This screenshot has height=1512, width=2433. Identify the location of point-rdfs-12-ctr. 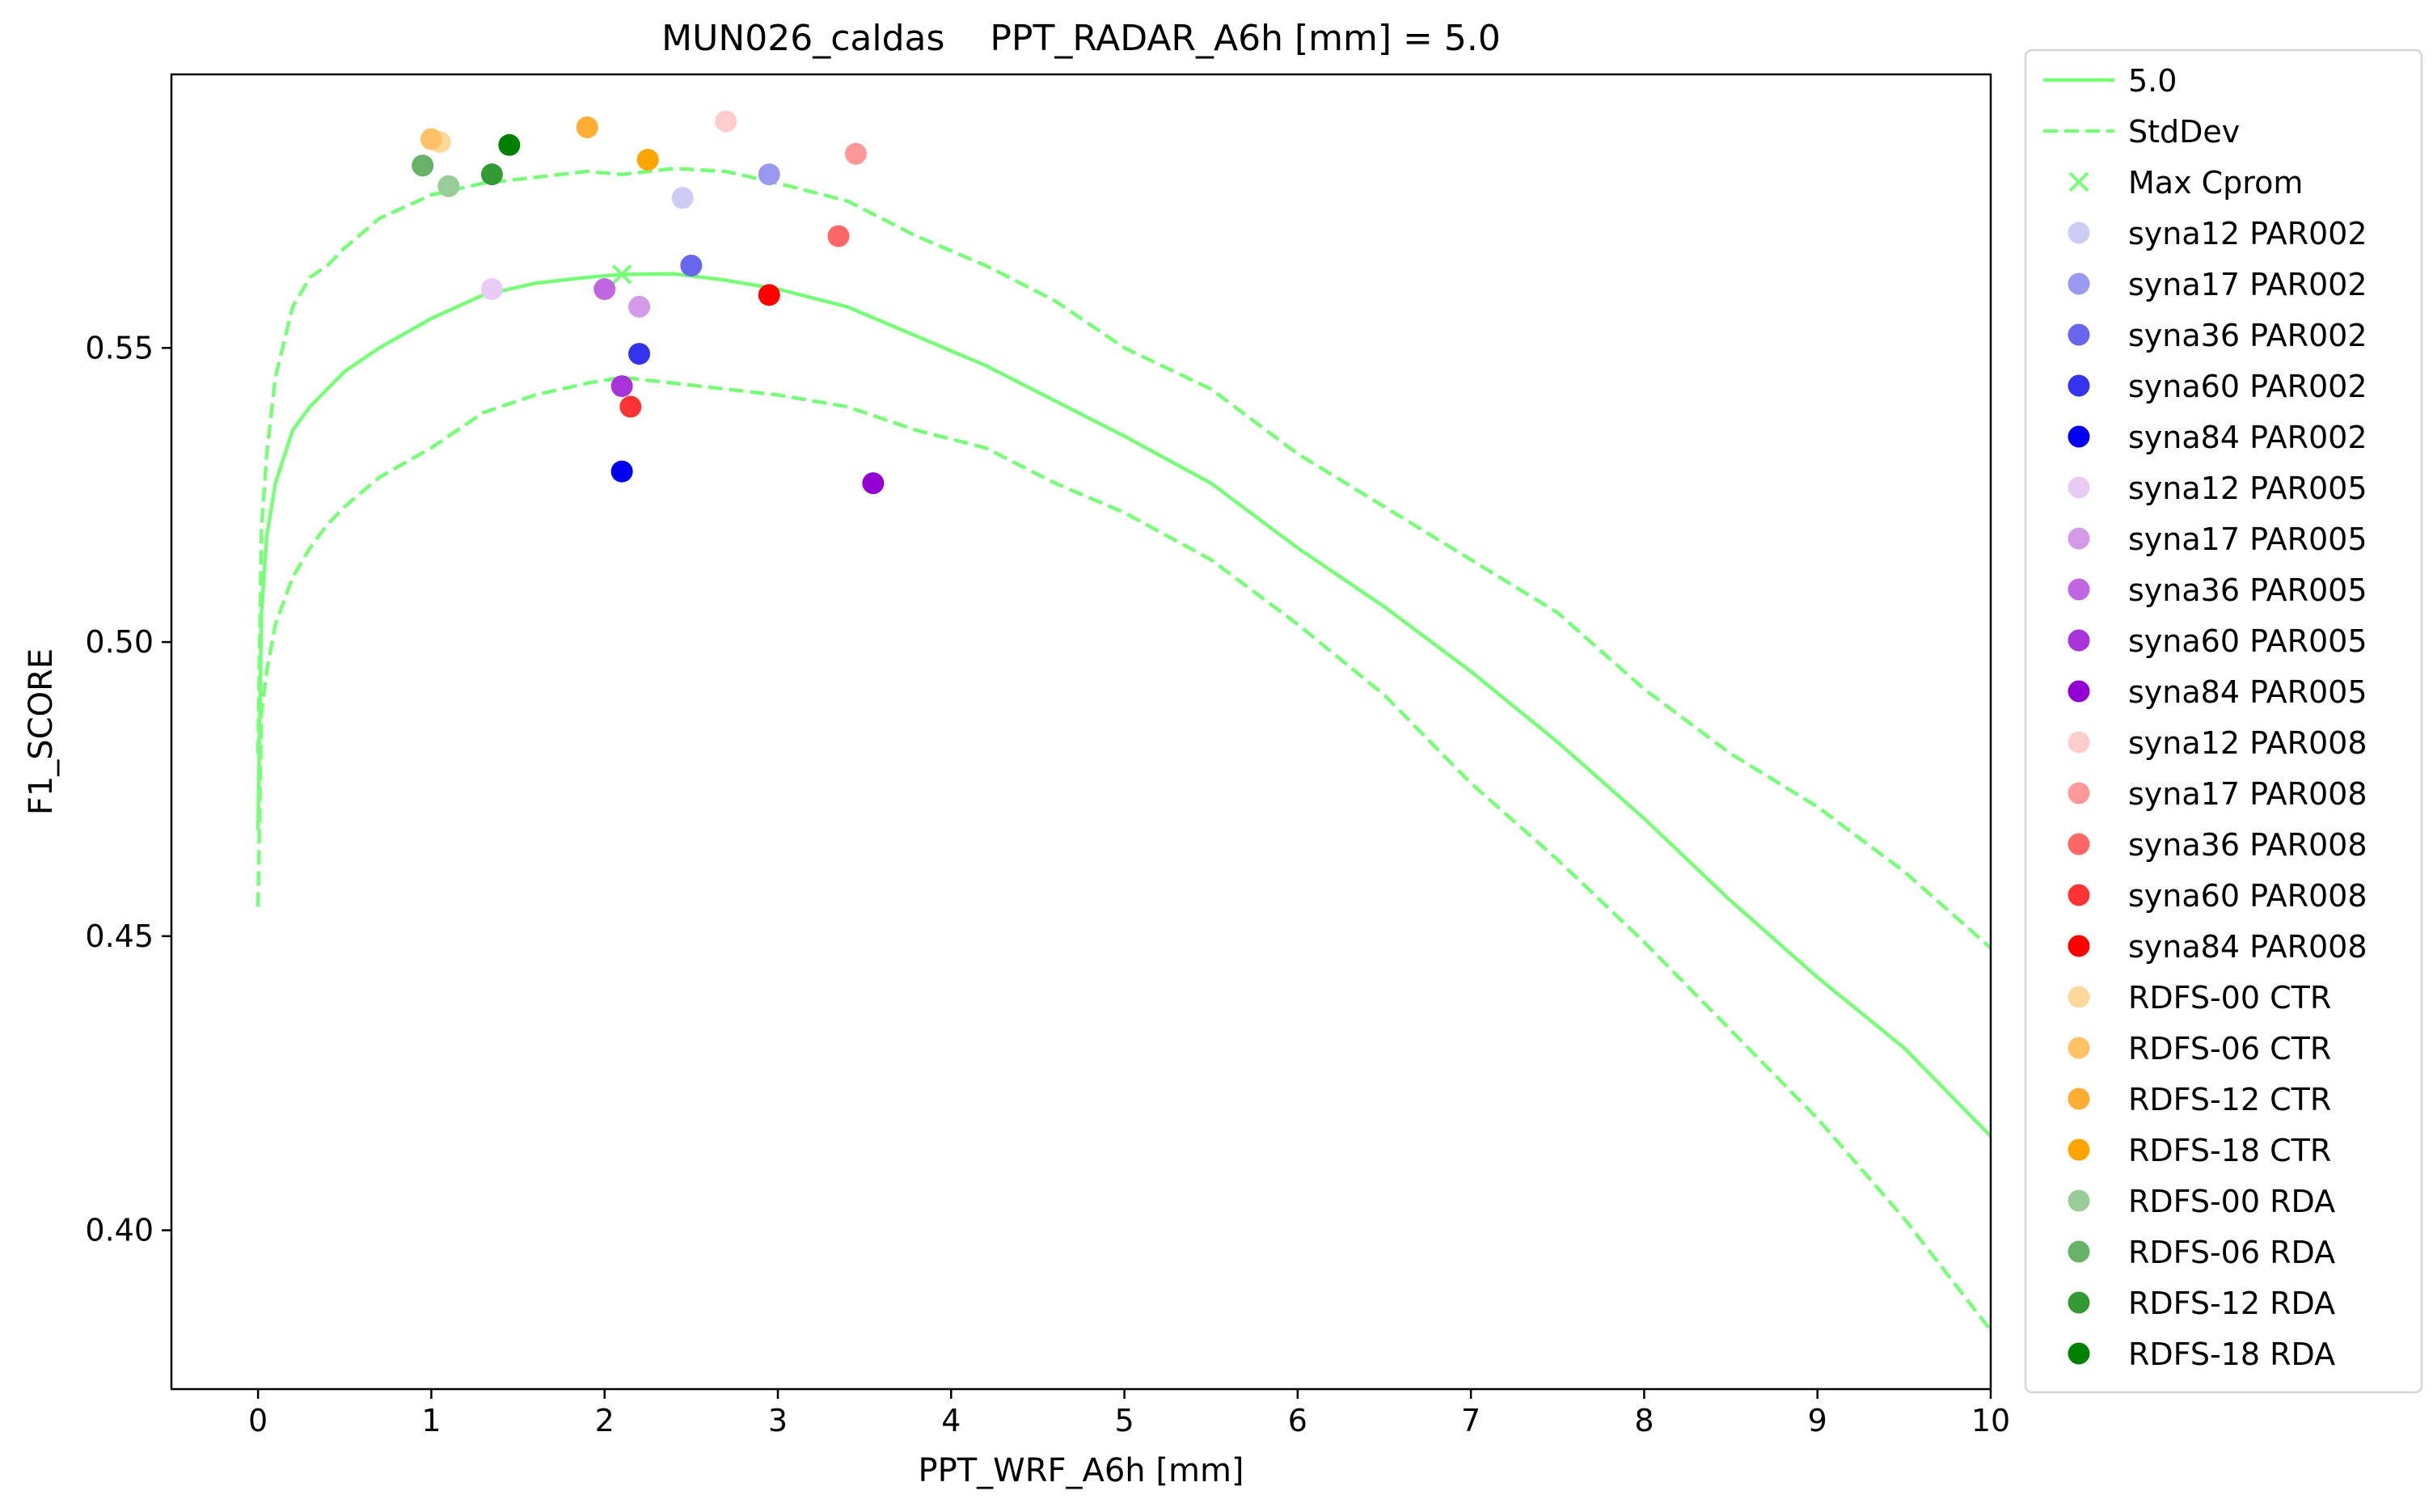
(587, 127).